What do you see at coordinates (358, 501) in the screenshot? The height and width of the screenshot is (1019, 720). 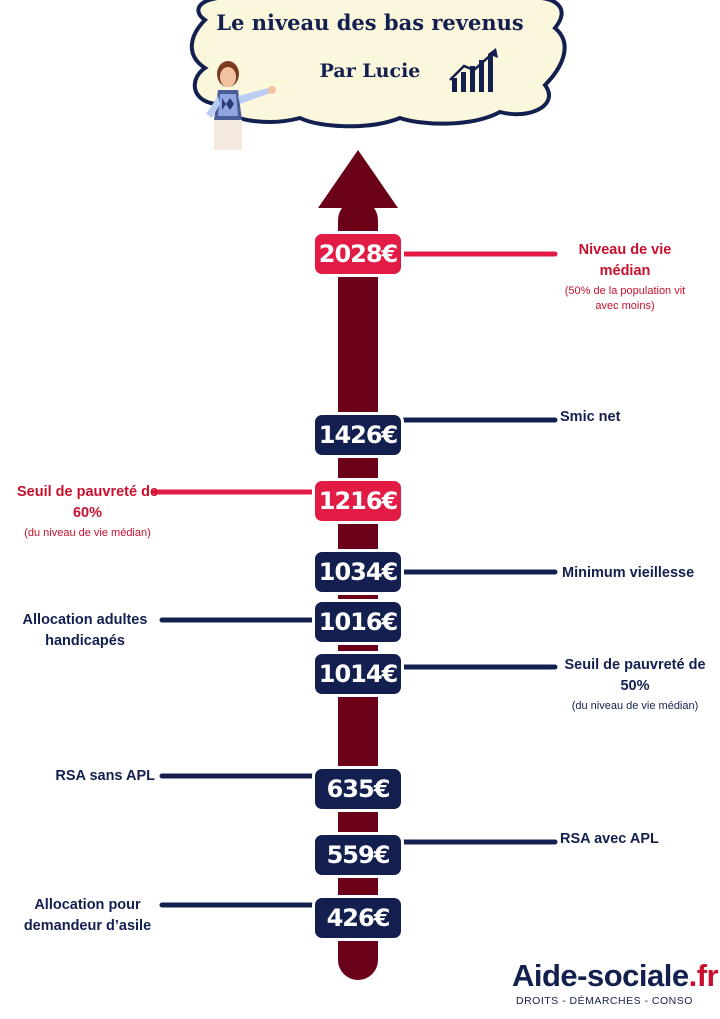 I see `amount-pill: 1216€` at bounding box center [358, 501].